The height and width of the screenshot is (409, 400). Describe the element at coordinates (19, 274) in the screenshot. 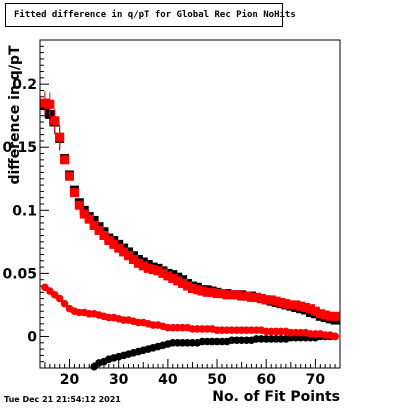

I see `y-tick-label: 0.05` at that location.